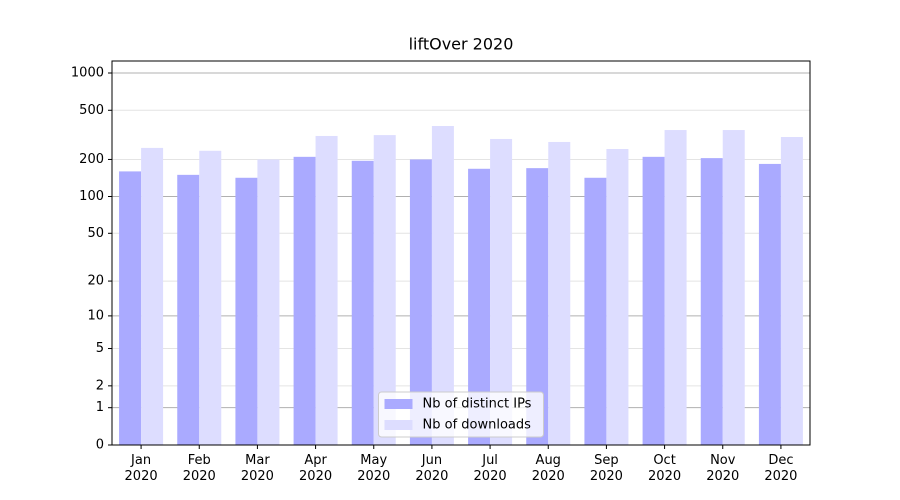 The height and width of the screenshot is (500, 900). I want to click on y-tick-label: 0, so click(100, 445).